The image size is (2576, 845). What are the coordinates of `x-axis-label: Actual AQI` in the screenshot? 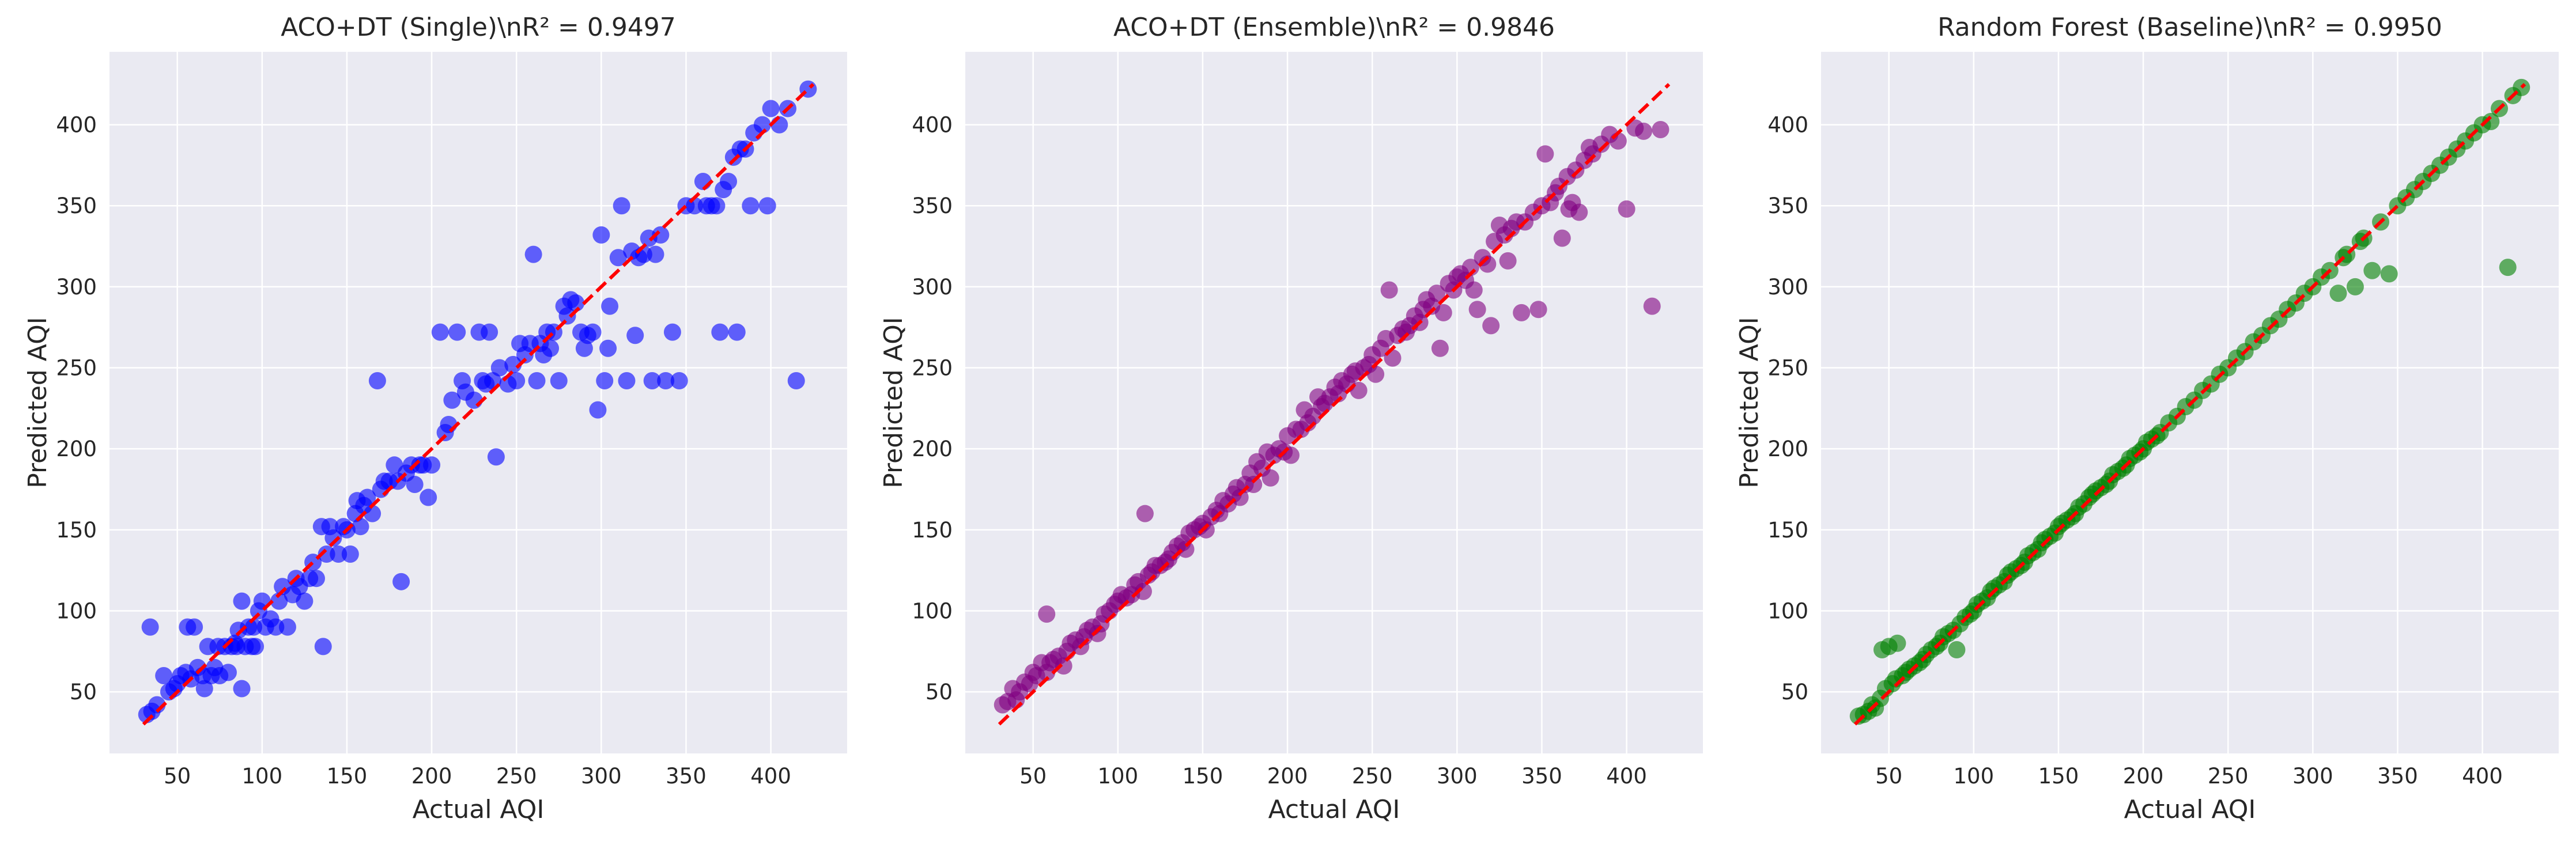 It's located at (2190, 809).